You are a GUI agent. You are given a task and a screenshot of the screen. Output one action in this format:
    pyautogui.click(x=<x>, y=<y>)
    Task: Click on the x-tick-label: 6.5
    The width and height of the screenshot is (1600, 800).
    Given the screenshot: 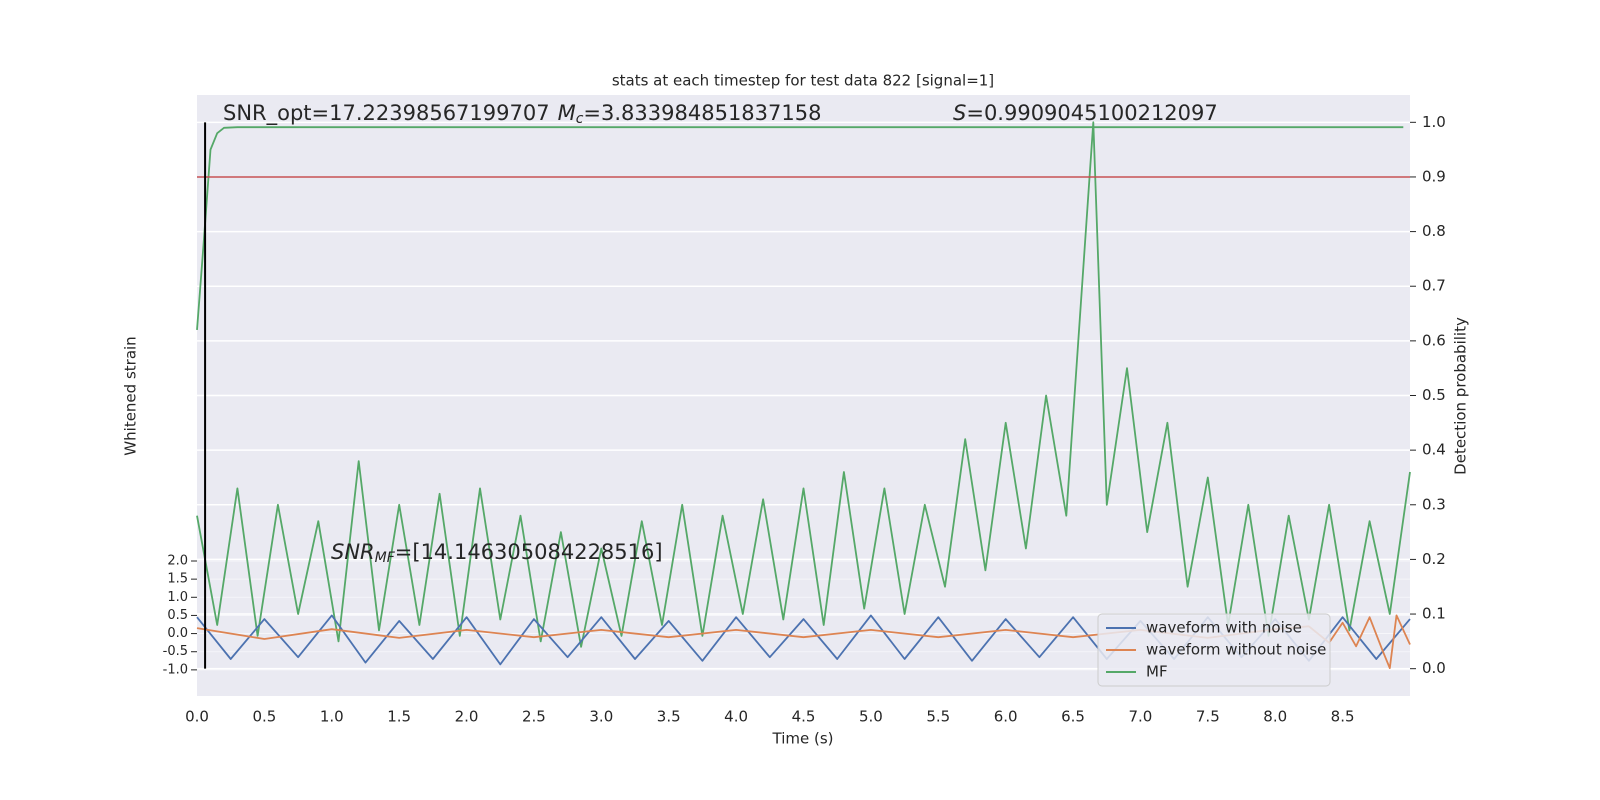 What is the action you would take?
    pyautogui.click(x=1073, y=717)
    